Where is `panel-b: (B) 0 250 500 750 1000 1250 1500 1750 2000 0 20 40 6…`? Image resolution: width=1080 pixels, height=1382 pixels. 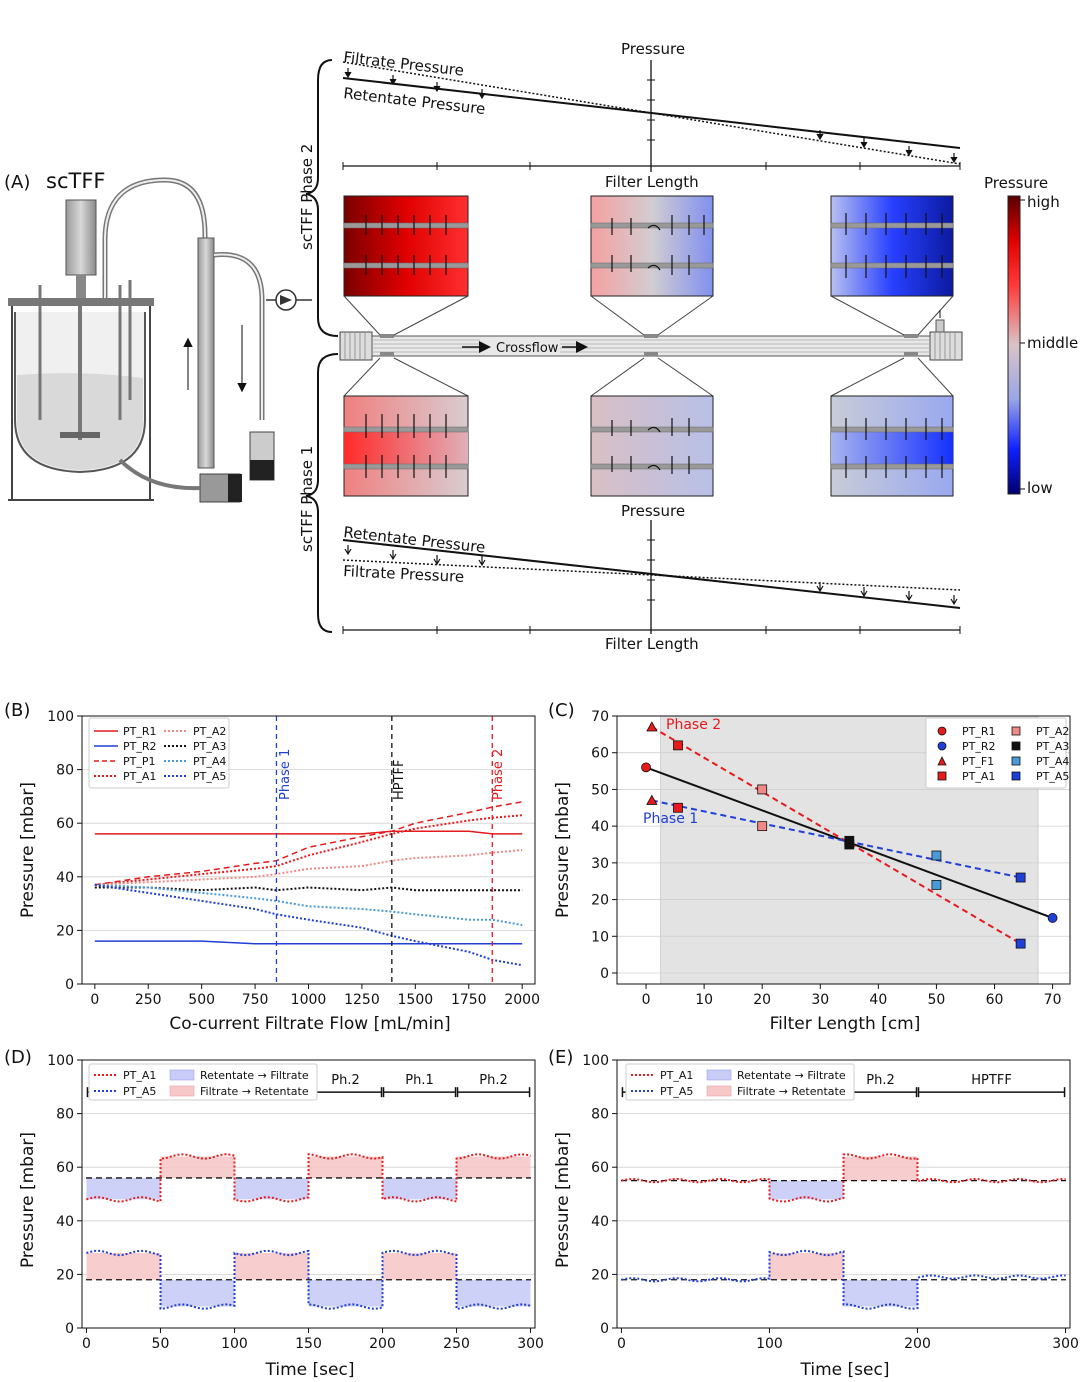 panel-b: (B) 0 250 500 750 1000 1250 1500 1750 2000 0 20 40 6… is located at coordinates (272, 867).